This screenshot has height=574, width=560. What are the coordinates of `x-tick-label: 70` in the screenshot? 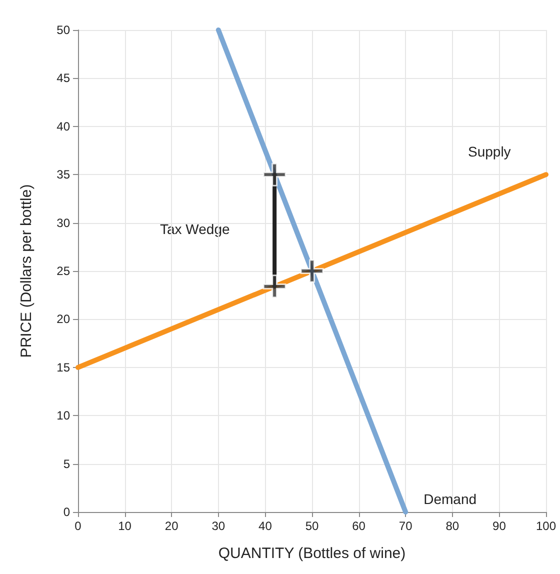 It's located at (405, 526).